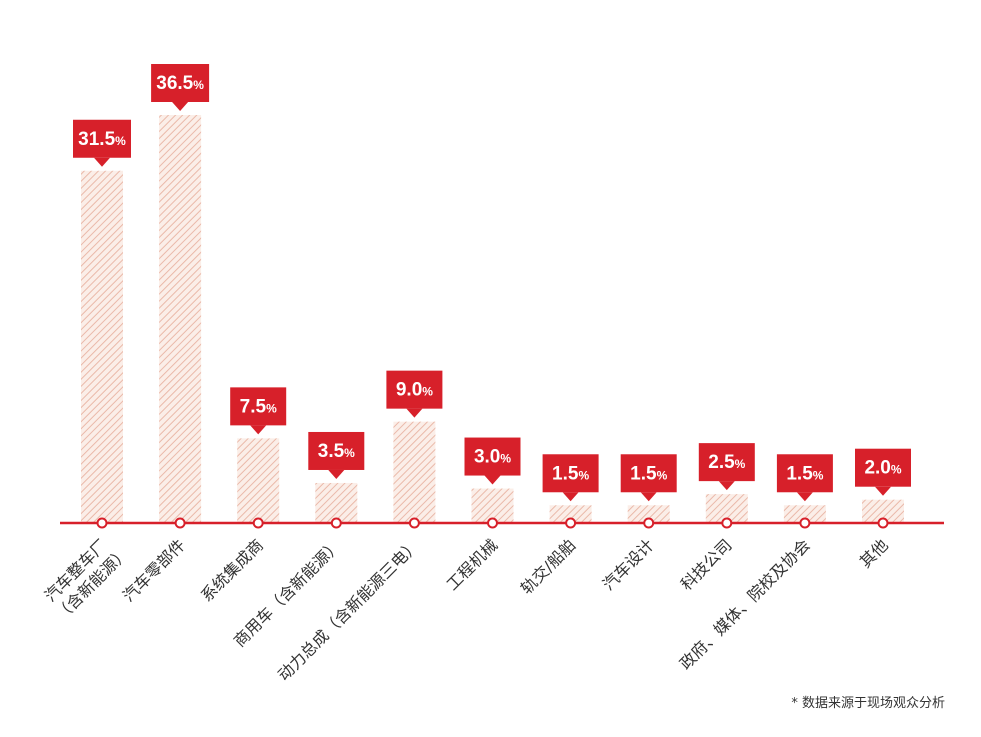 The width and height of the screenshot is (981, 737). I want to click on axis-markers-group, so click(492, 523).